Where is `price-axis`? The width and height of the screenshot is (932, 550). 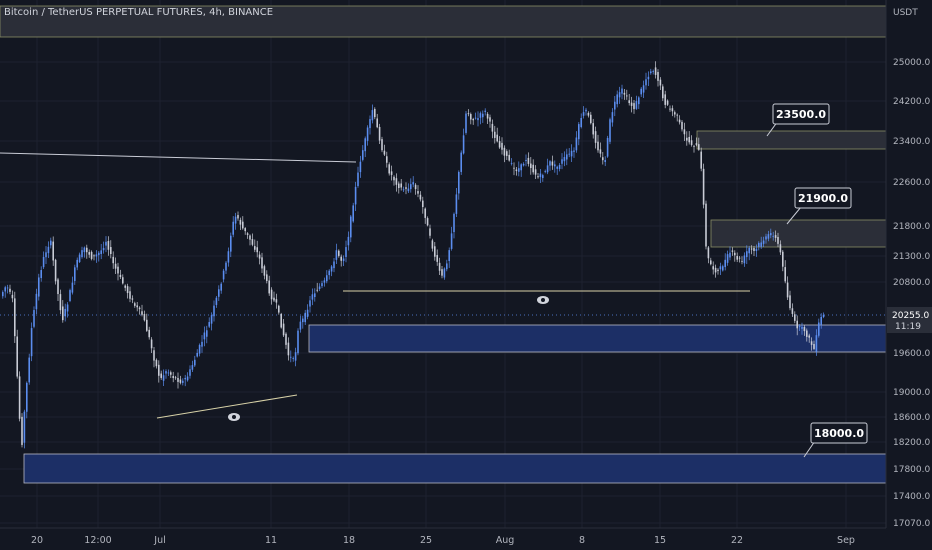
price-axis is located at coordinates (909, 264).